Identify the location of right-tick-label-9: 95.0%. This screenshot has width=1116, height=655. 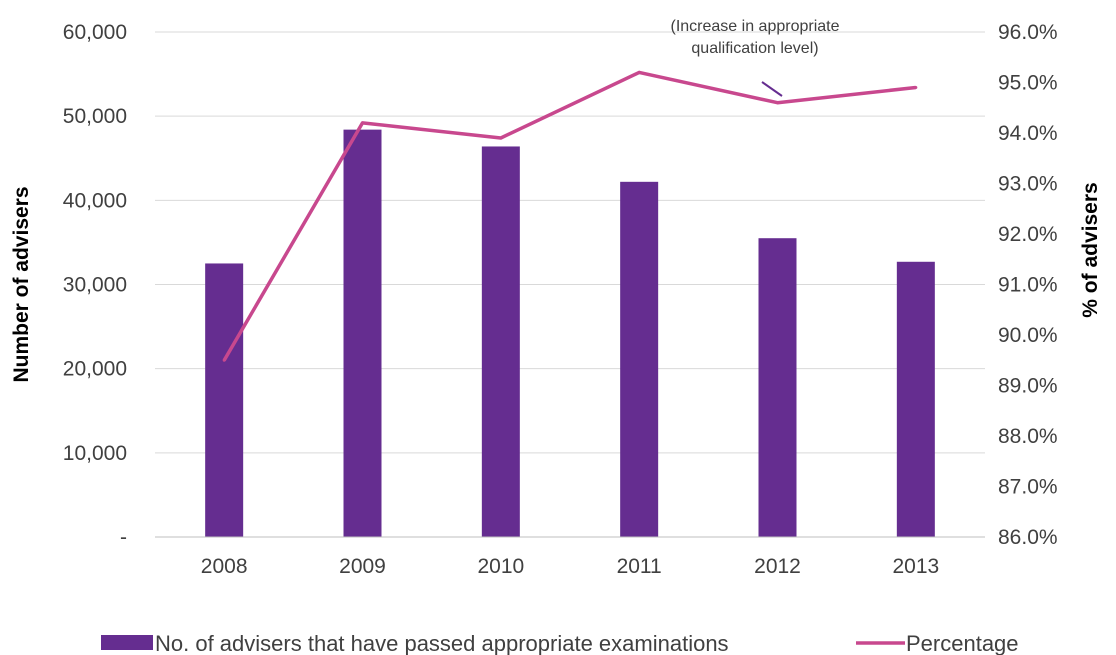
(1028, 83).